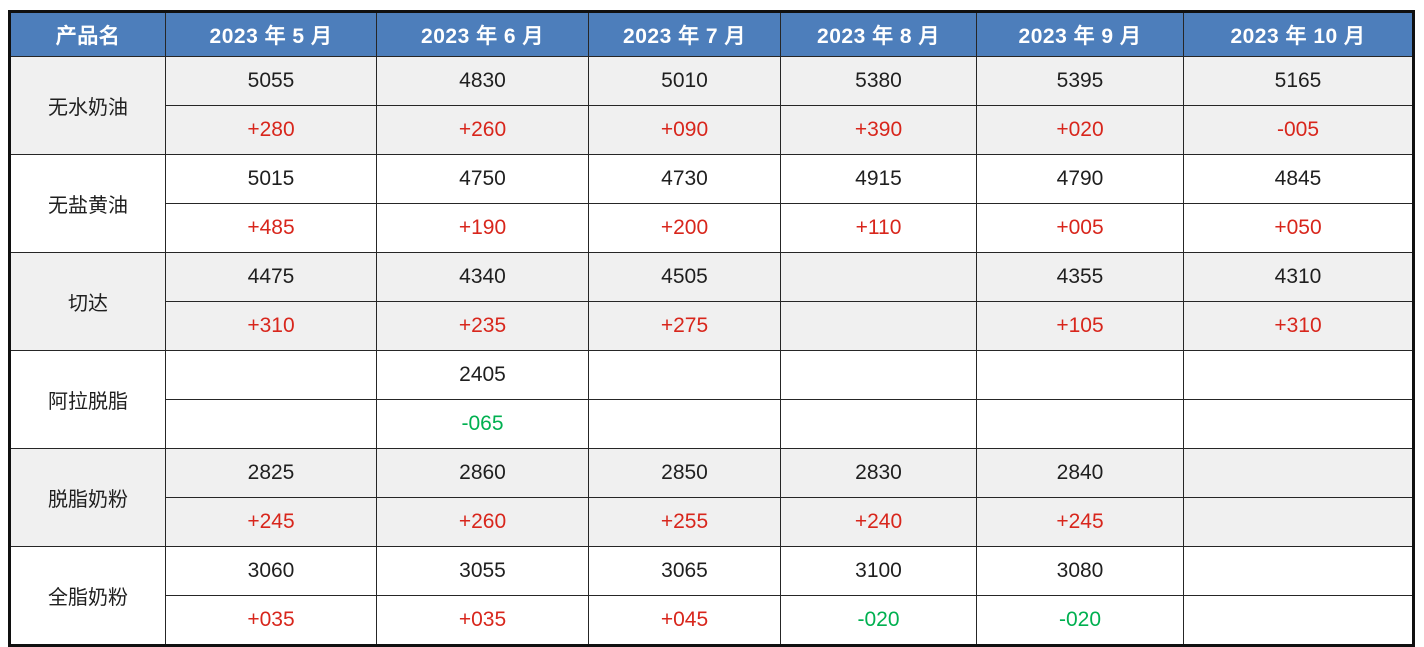 The height and width of the screenshot is (647, 1424). I want to click on change-row: +310 +235 +275 +105 +310, so click(712, 326).